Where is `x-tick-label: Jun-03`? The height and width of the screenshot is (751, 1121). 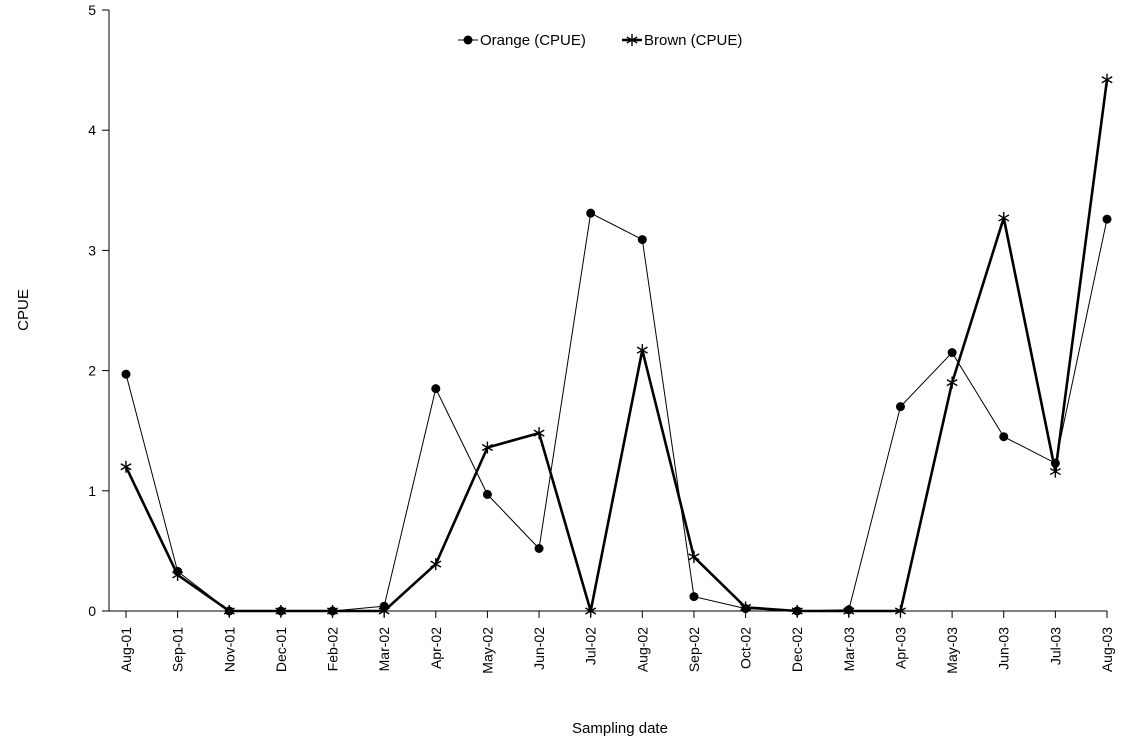
x-tick-label: Jun-03 is located at coordinates (1004, 648).